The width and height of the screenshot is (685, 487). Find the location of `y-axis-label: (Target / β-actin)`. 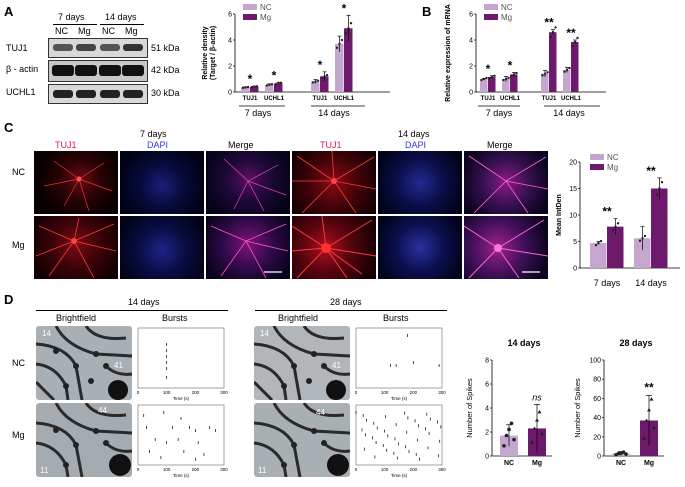

y-axis-label: (Target / β-actin) is located at coordinates (213, 53).